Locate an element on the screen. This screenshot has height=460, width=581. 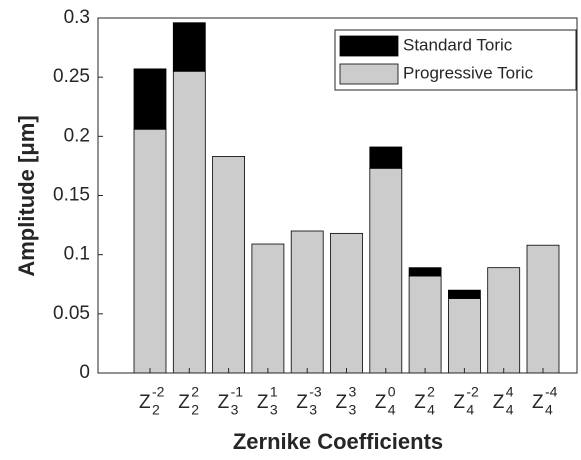
x-axis-title: Zernike Coefficients is located at coordinates (338, 441).